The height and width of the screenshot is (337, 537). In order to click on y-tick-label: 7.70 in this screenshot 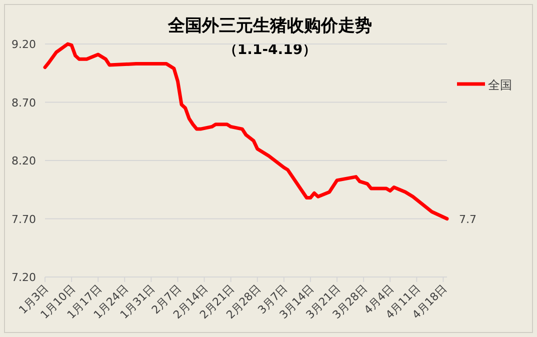, I will do `click(24, 219)`.